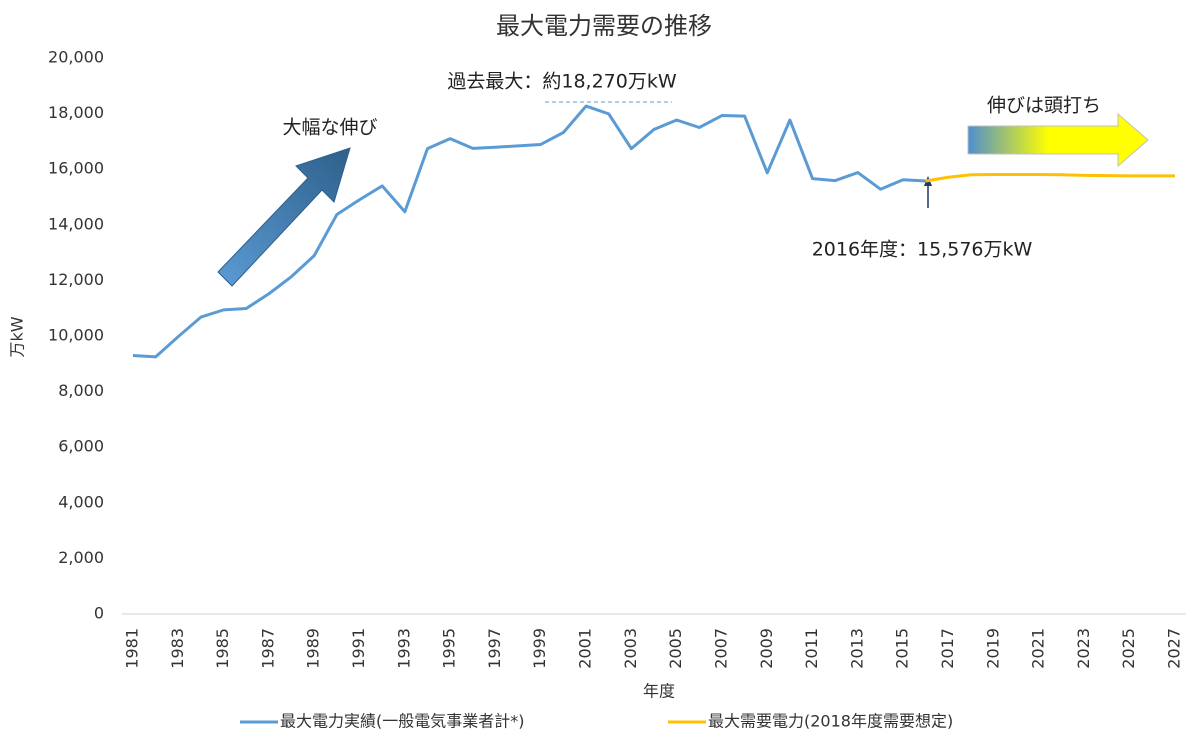 The image size is (1198, 738). What do you see at coordinates (222, 648) in the screenshot?
I see `x-tick-label: 1985` at bounding box center [222, 648].